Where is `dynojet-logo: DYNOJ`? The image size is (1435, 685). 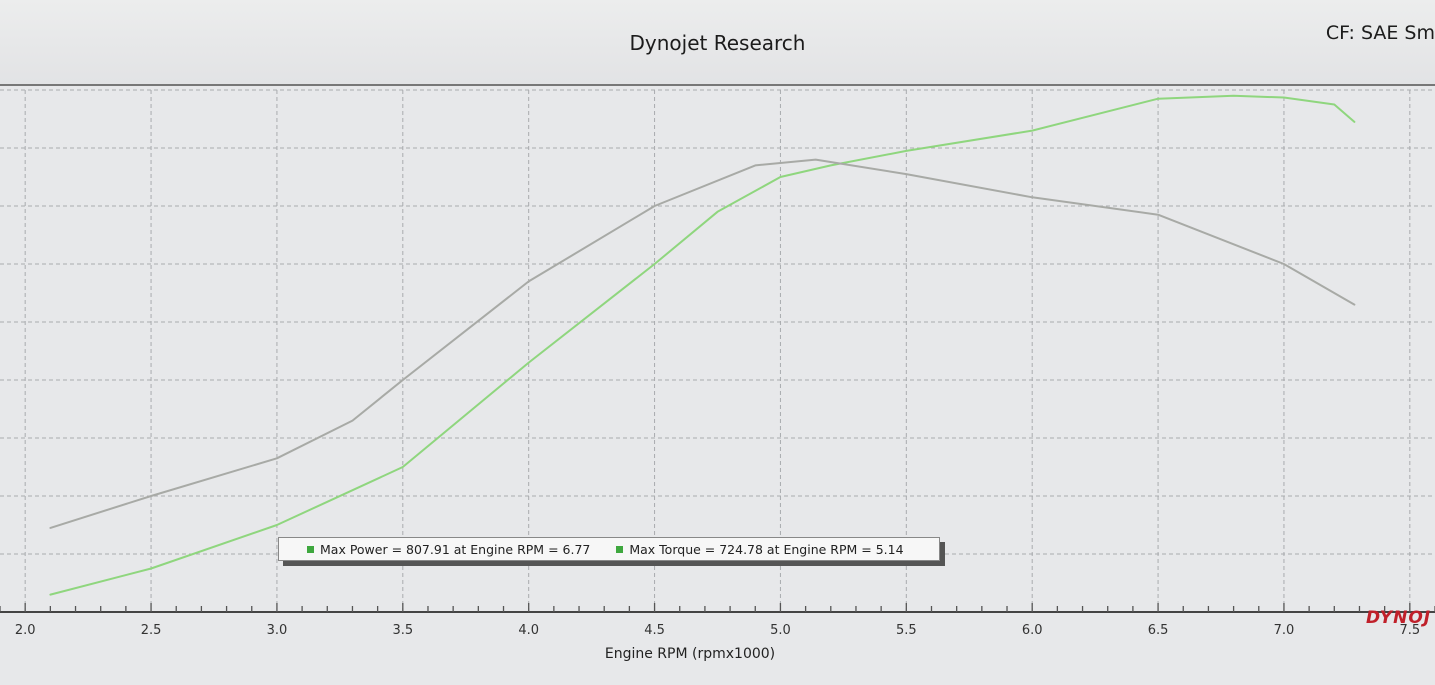
dynojet-logo: DYNOJ is located at coordinates (1399, 618).